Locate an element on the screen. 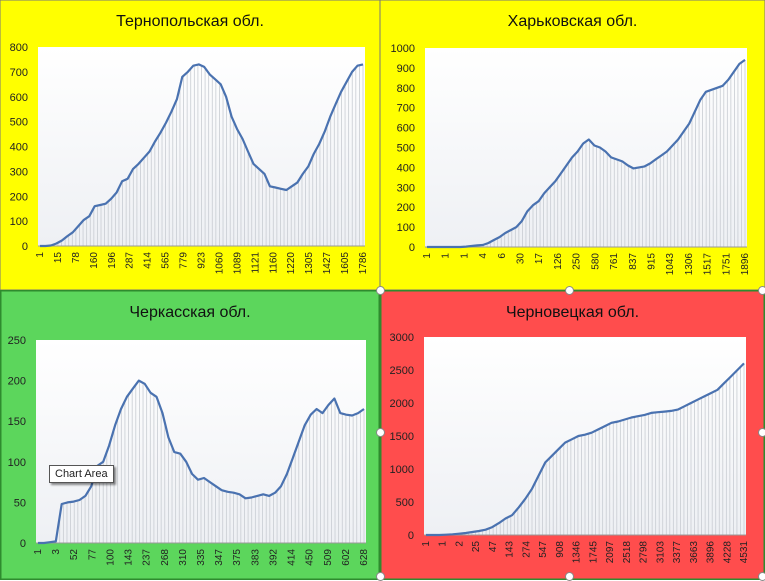 Image resolution: width=765 pixels, height=581 pixels. y-tick-label: 1500 is located at coordinates (402, 437).